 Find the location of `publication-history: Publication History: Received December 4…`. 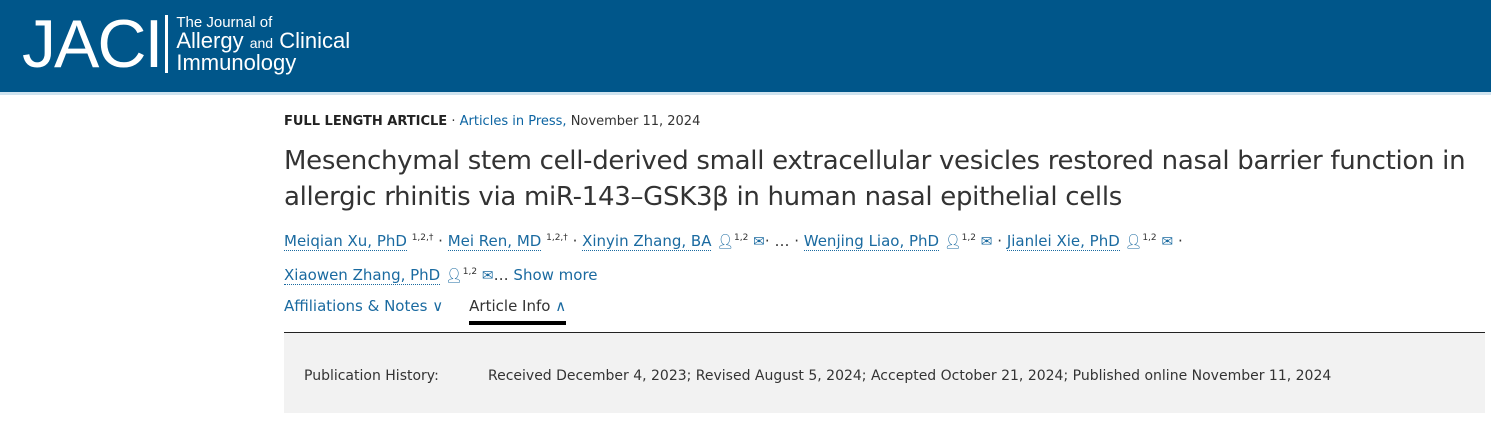

publication-history: Publication History: Received December 4… is located at coordinates (884, 373).